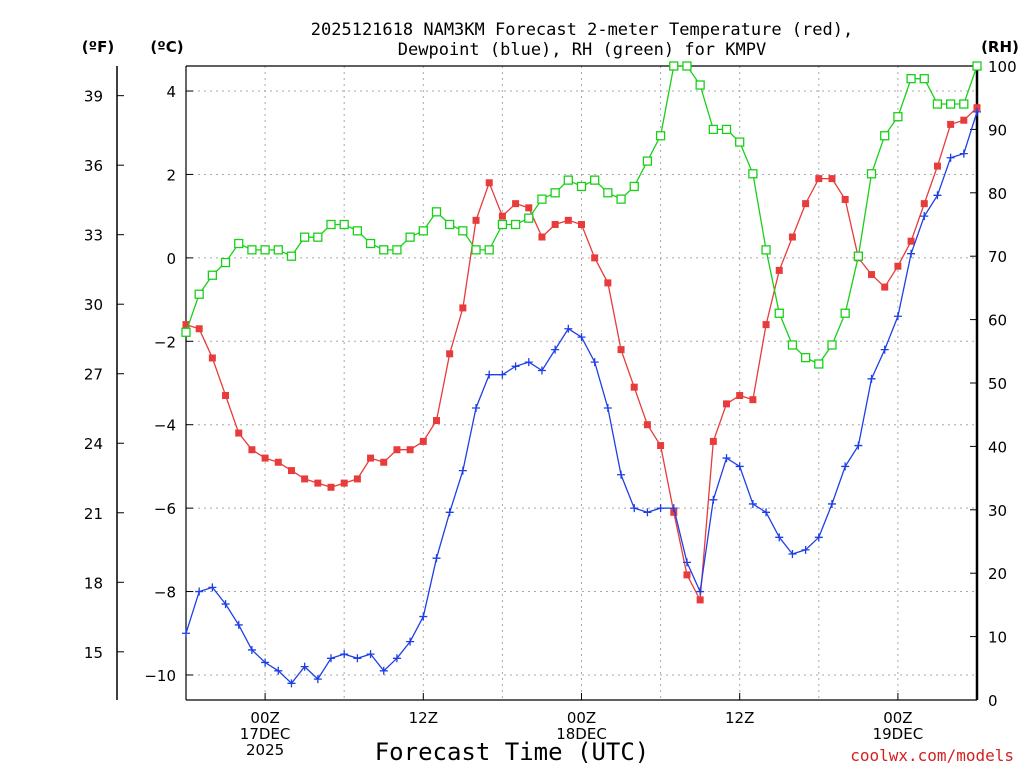 Image resolution: width=1024 pixels, height=768 pixels. Describe the element at coordinates (997, 321) in the screenshot. I see `rh-tick-label: 60` at that location.